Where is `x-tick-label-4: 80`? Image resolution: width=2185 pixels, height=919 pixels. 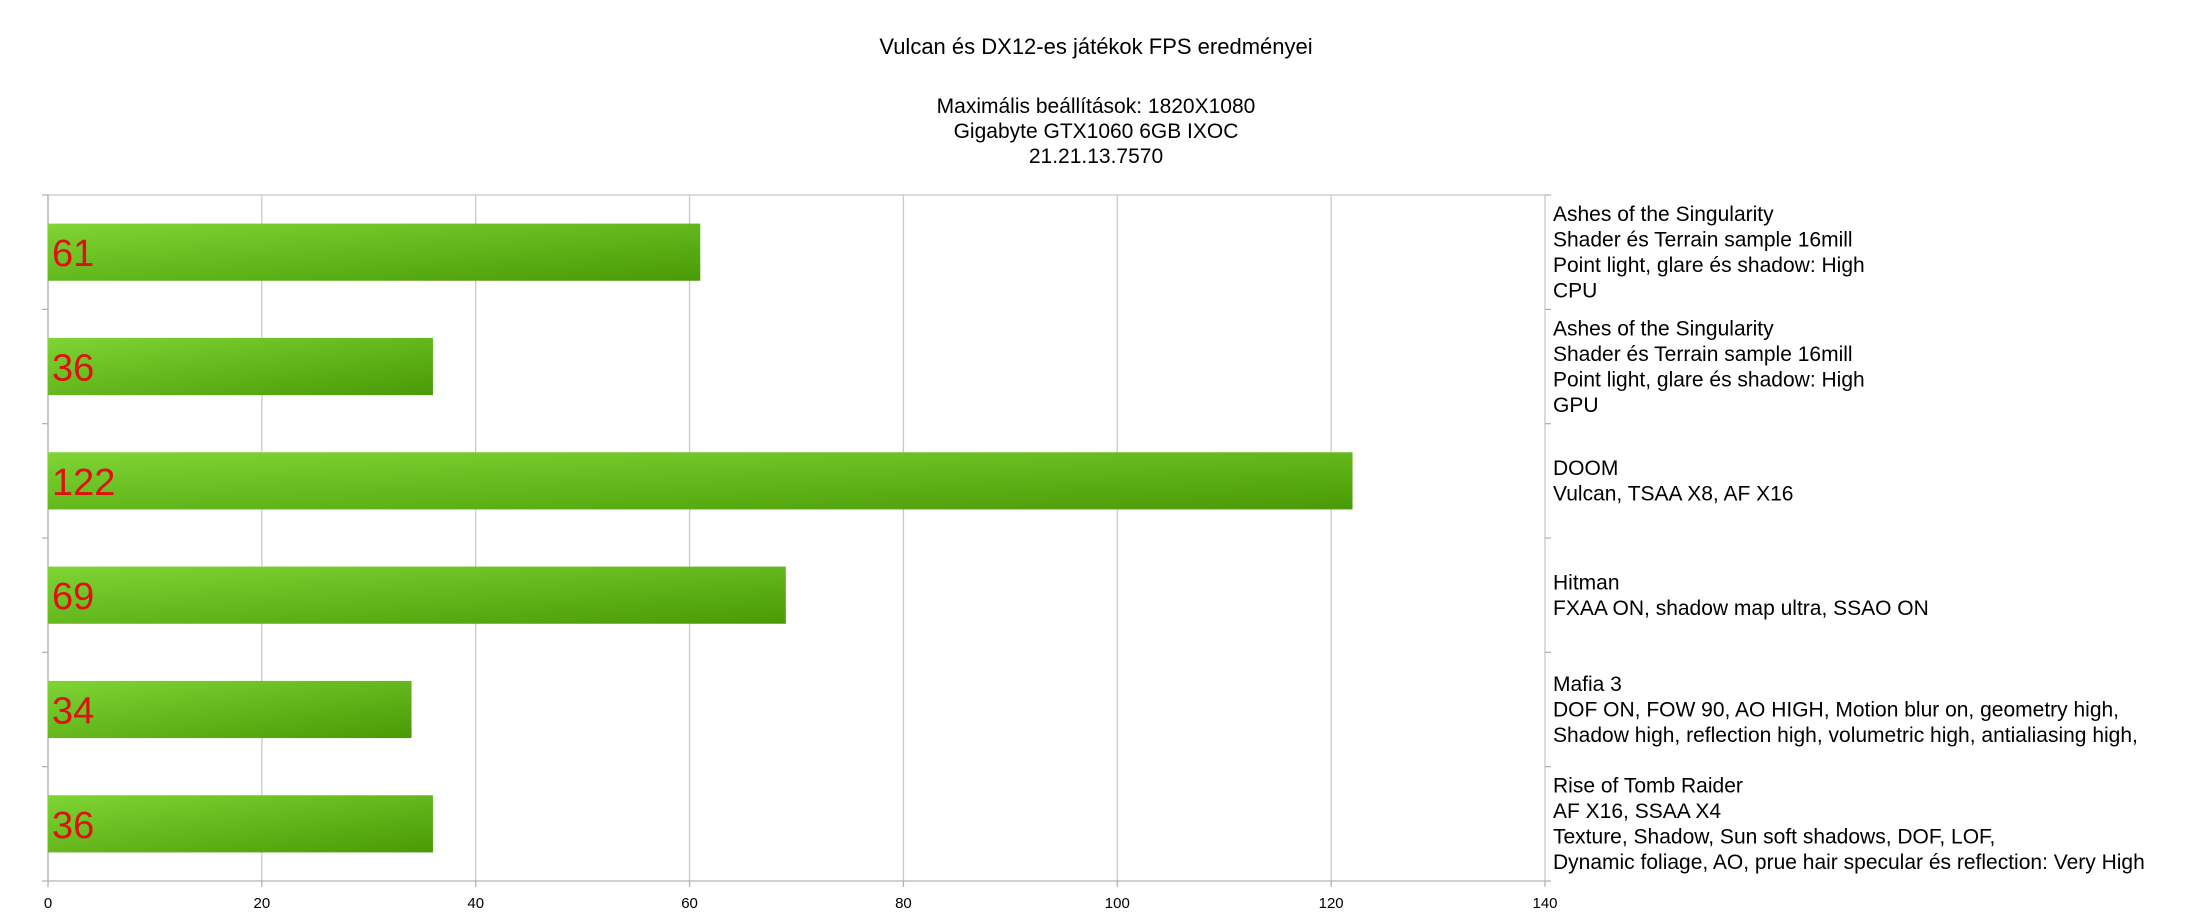 x-tick-label-4: 80 is located at coordinates (903, 903).